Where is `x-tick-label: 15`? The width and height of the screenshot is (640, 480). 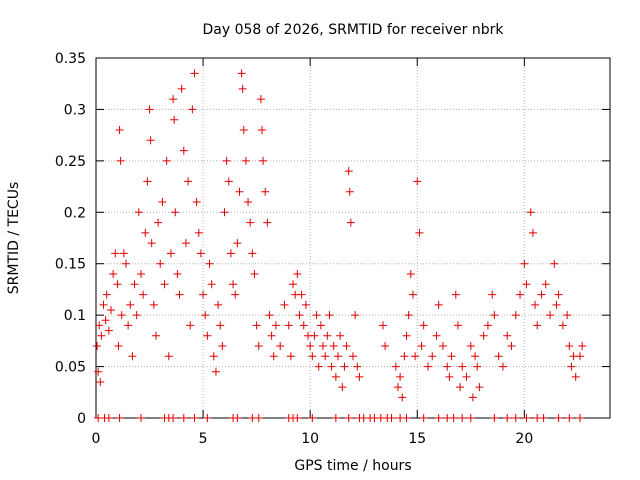 x-tick-label: 15 is located at coordinates (417, 439).